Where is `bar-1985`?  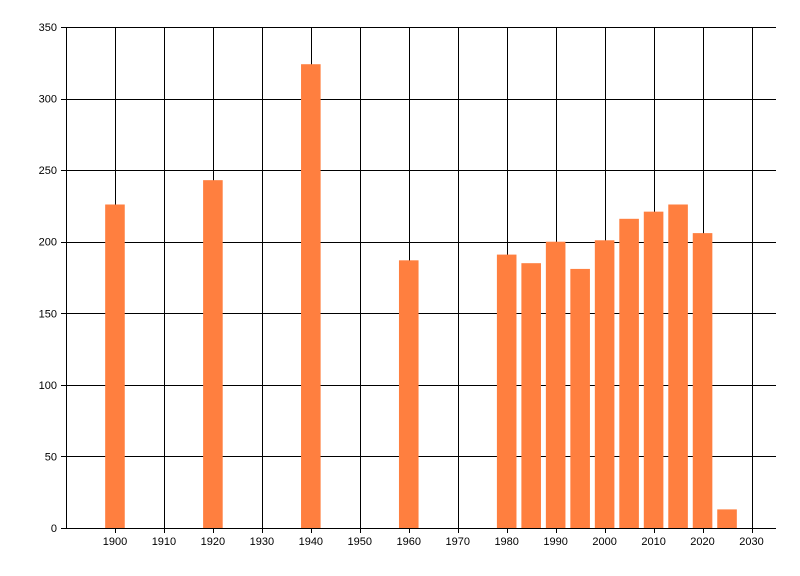 bar-1985 is located at coordinates (531, 395).